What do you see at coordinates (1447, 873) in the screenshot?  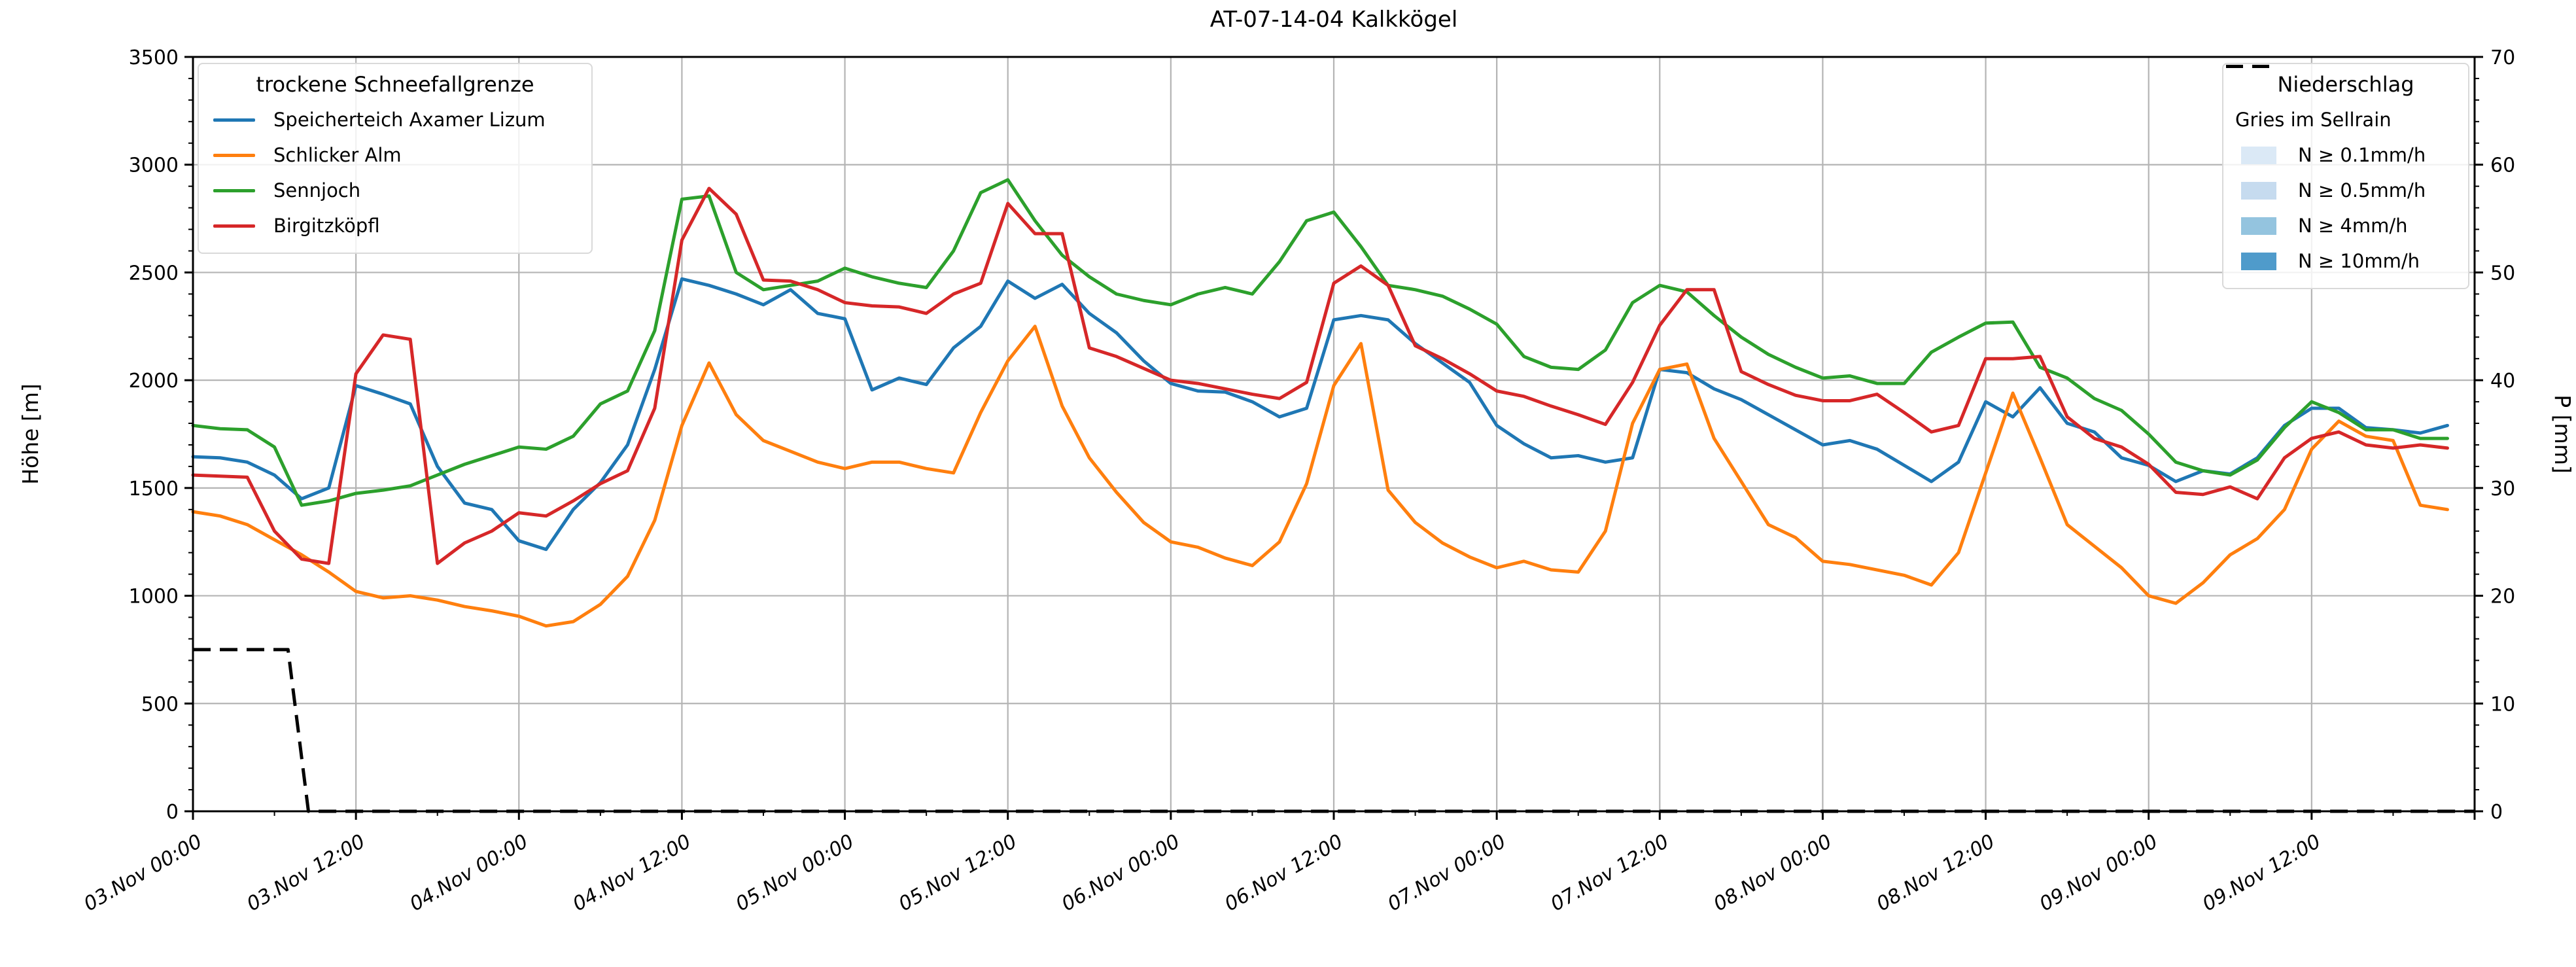 I see `tick-label: 07.Nov 00:00` at bounding box center [1447, 873].